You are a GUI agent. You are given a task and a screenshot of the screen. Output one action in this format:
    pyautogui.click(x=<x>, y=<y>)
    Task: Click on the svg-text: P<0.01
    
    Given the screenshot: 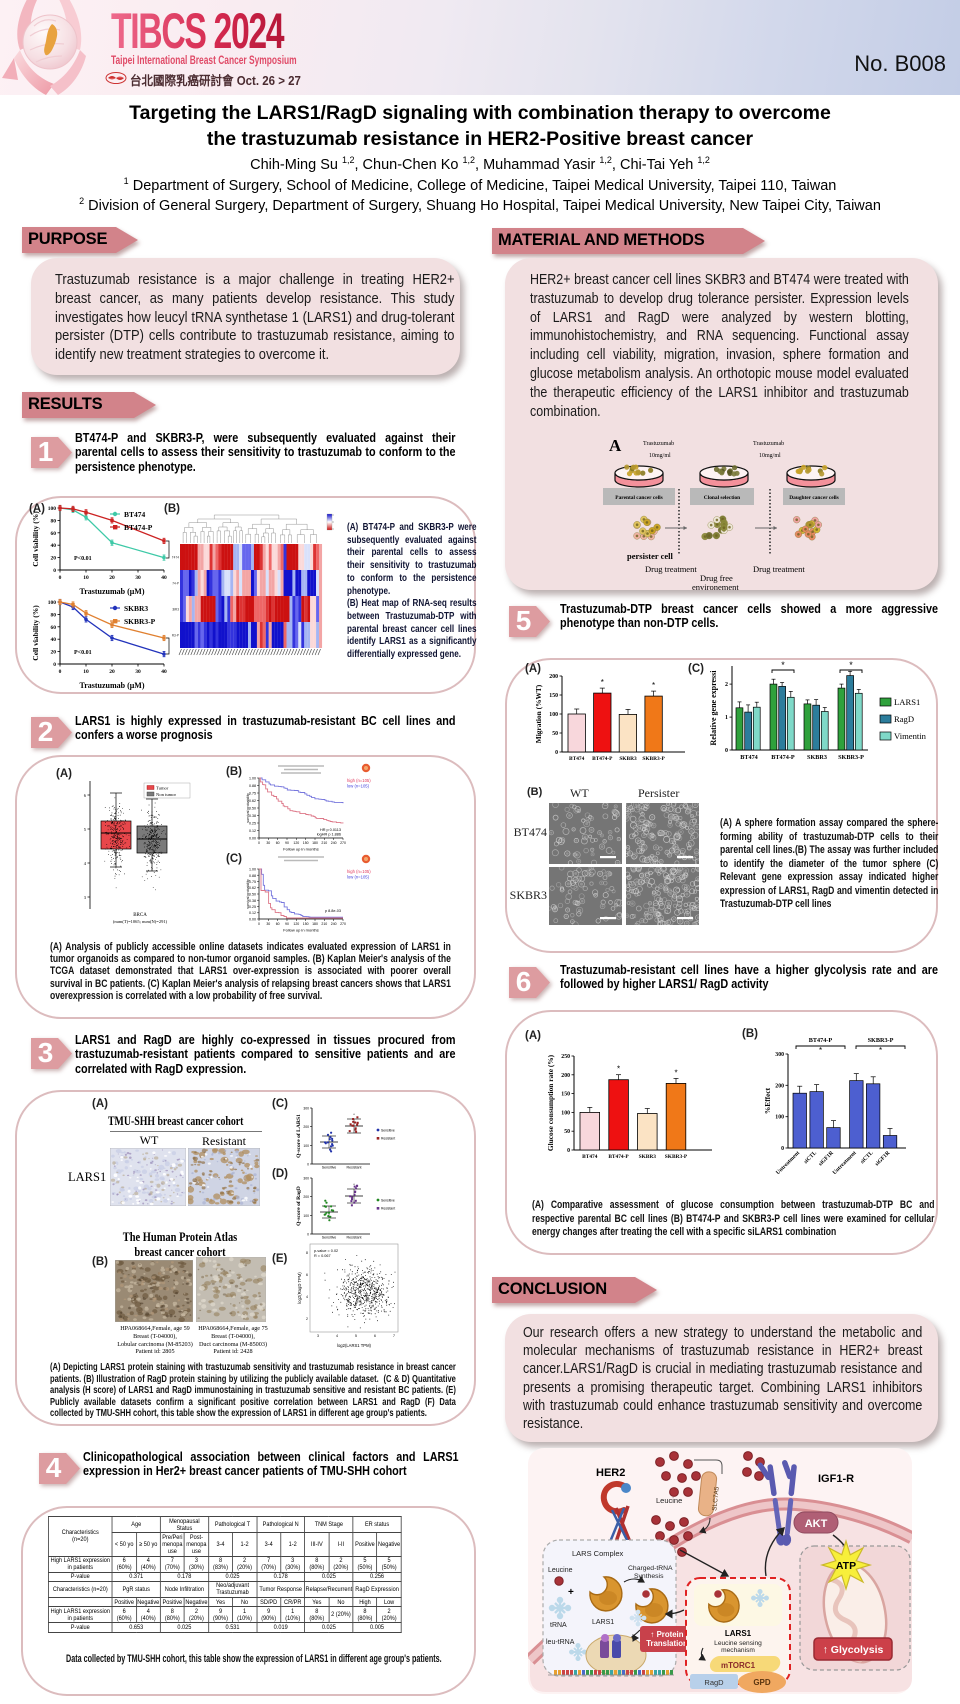 What is the action you would take?
    pyautogui.click(x=83, y=653)
    